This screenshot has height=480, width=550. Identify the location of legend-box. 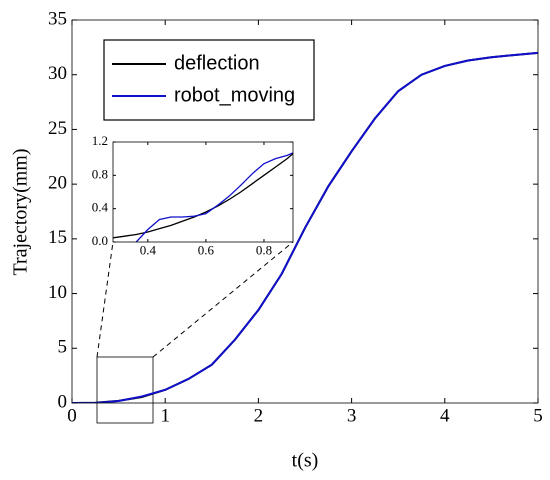
(209, 80).